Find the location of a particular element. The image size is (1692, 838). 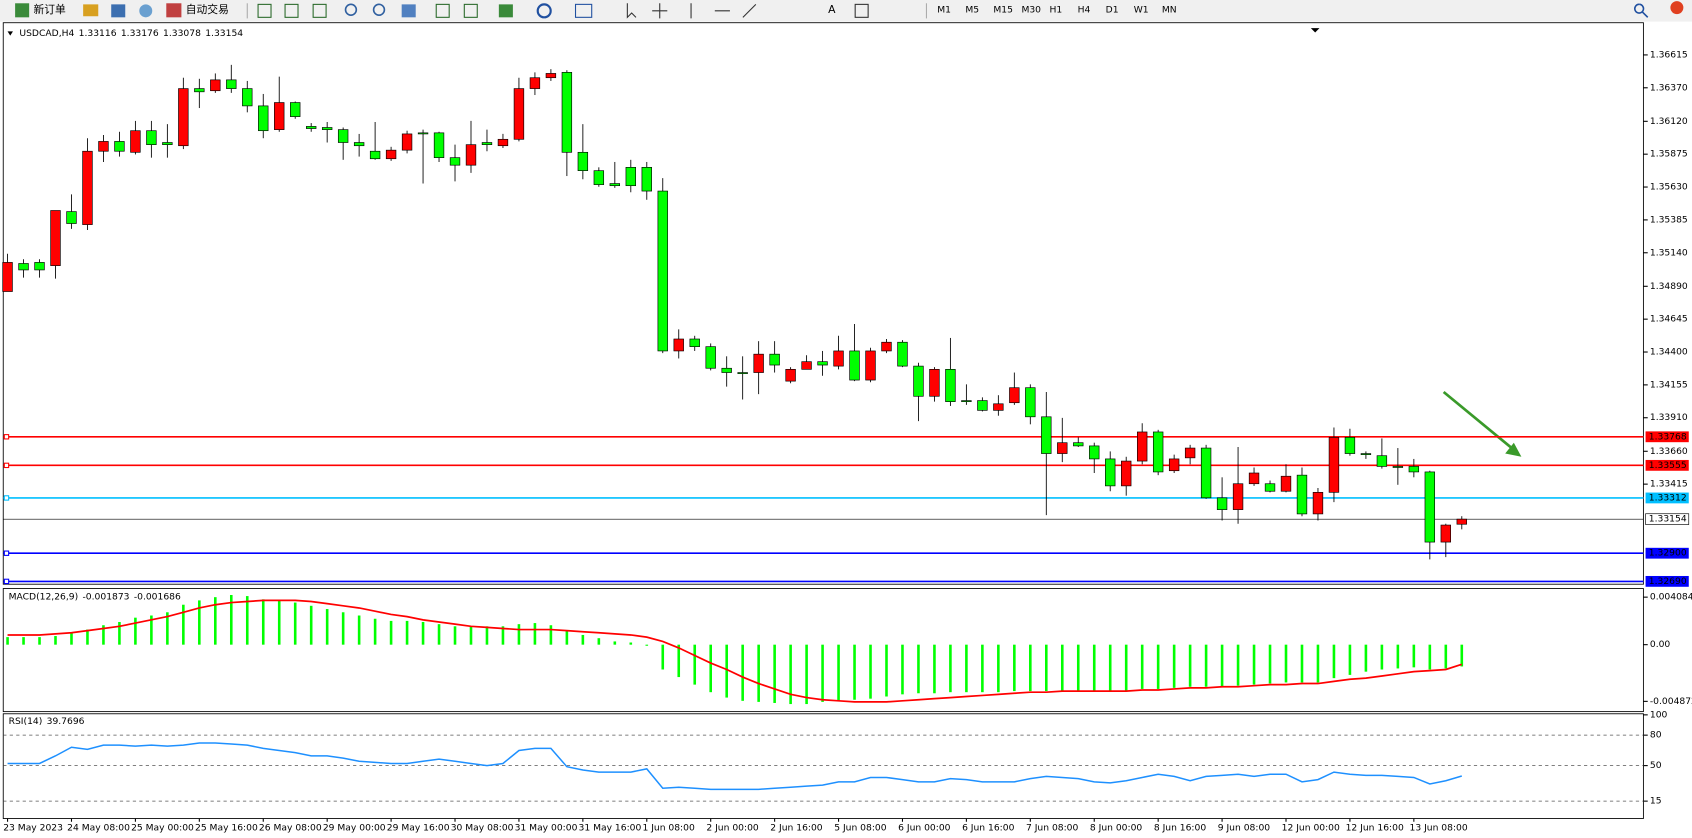

indicator-value: -0.001686 is located at coordinates (157, 597).